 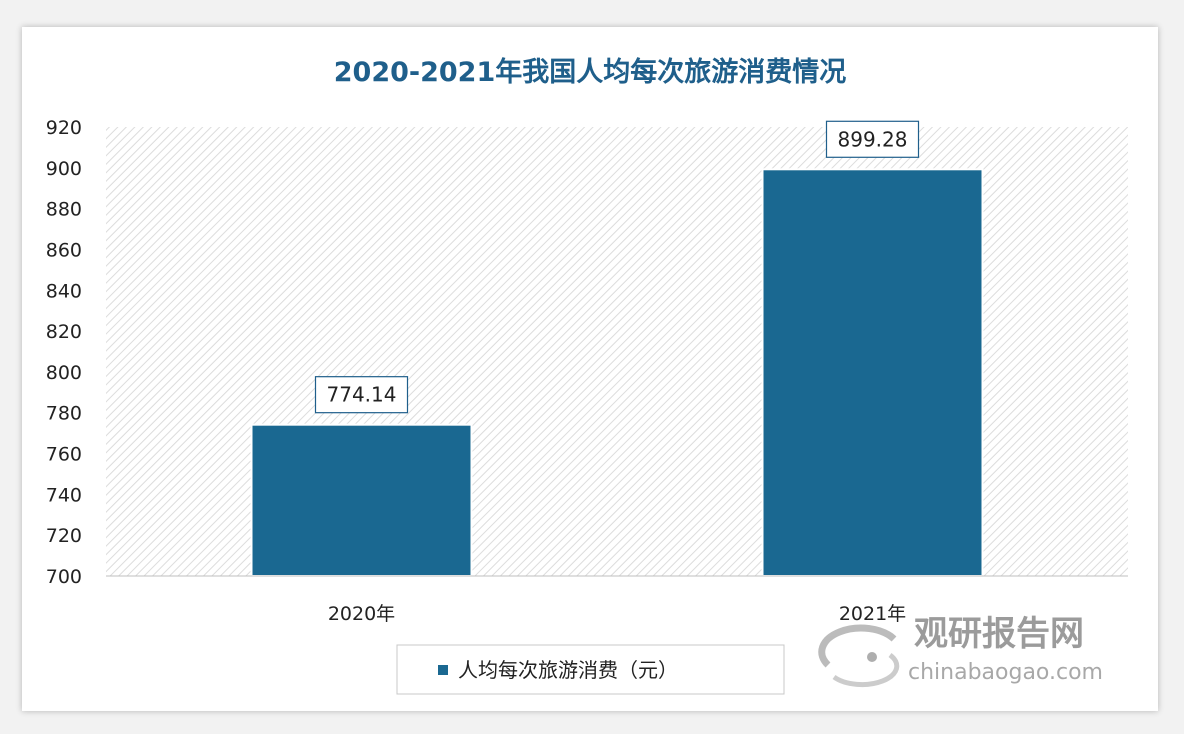 What do you see at coordinates (64, 169) in the screenshot?
I see `y-tick-label: 900` at bounding box center [64, 169].